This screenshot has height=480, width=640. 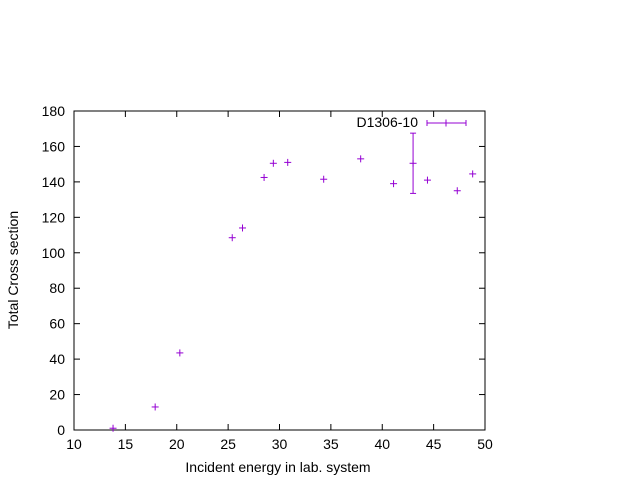 What do you see at coordinates (382, 444) in the screenshot?
I see `x-tick-label: 40` at bounding box center [382, 444].